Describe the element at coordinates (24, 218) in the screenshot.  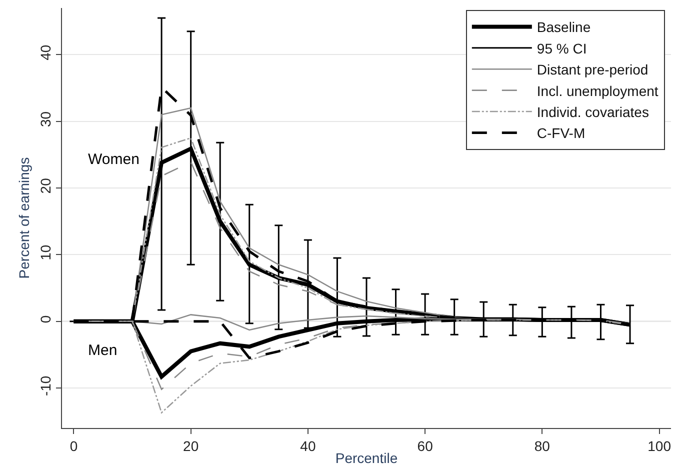
I see `y-axis-title: Percent of earnings` at that location.